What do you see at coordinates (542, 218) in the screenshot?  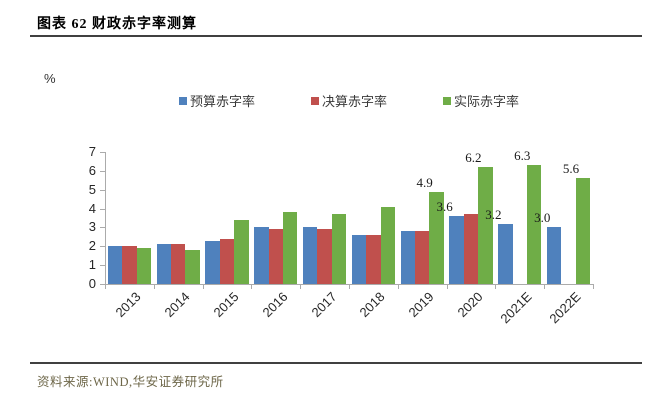 I see `bar-value-label: 3.0` at bounding box center [542, 218].